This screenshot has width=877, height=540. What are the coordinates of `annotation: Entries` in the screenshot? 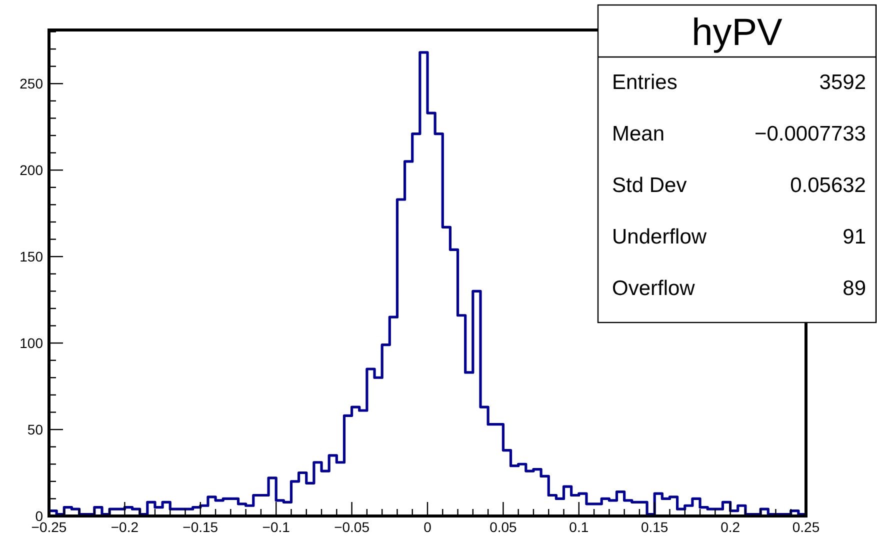 It's located at (645, 82).